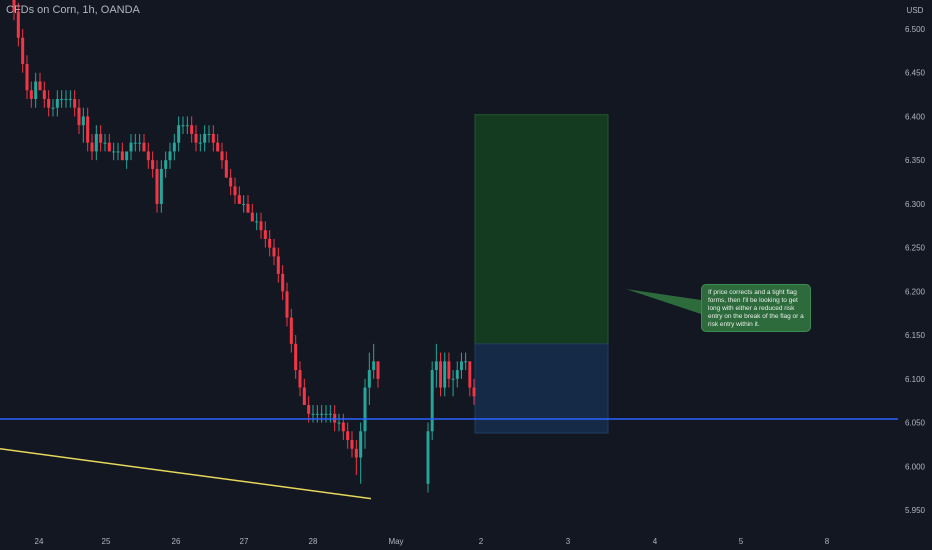 Image resolution: width=932 pixels, height=550 pixels. I want to click on x-tick-label: 27, so click(244, 541).